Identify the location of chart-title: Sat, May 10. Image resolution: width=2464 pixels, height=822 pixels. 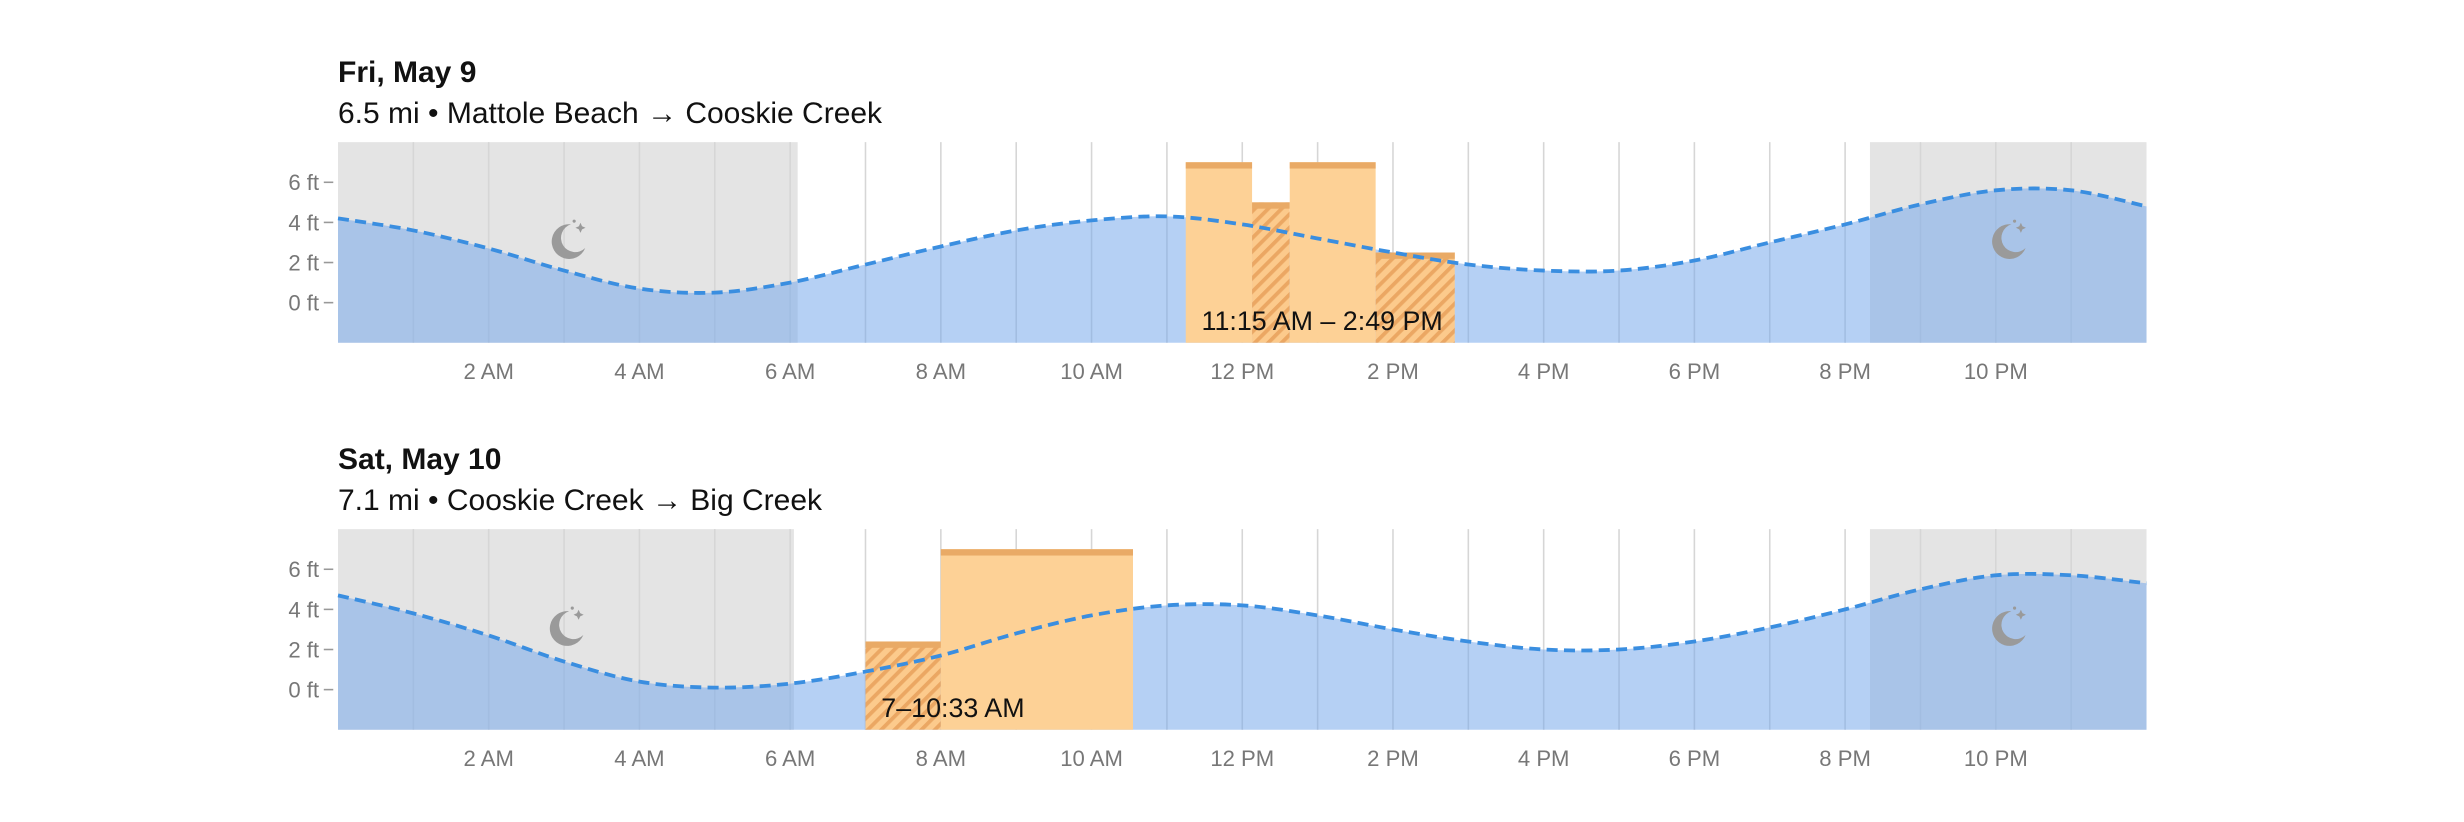
(419, 459).